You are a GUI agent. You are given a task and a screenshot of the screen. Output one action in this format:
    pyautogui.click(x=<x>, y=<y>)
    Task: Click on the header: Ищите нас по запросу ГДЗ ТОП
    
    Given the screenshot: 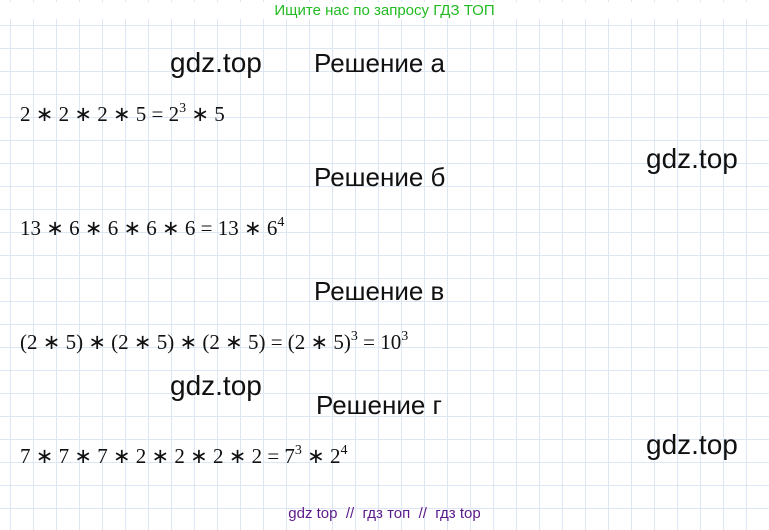 What is the action you would take?
    pyautogui.click(x=384, y=10)
    